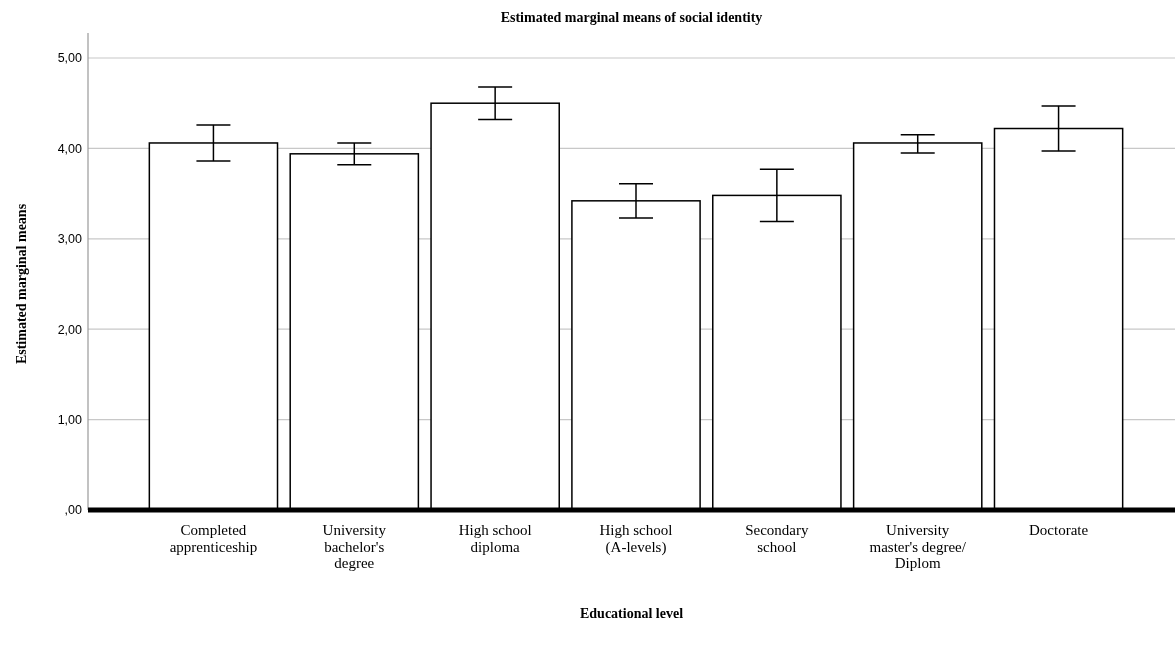 The height and width of the screenshot is (655, 1175). Describe the element at coordinates (495, 538) in the screenshot. I see `x-tick-label: High school diploma` at that location.